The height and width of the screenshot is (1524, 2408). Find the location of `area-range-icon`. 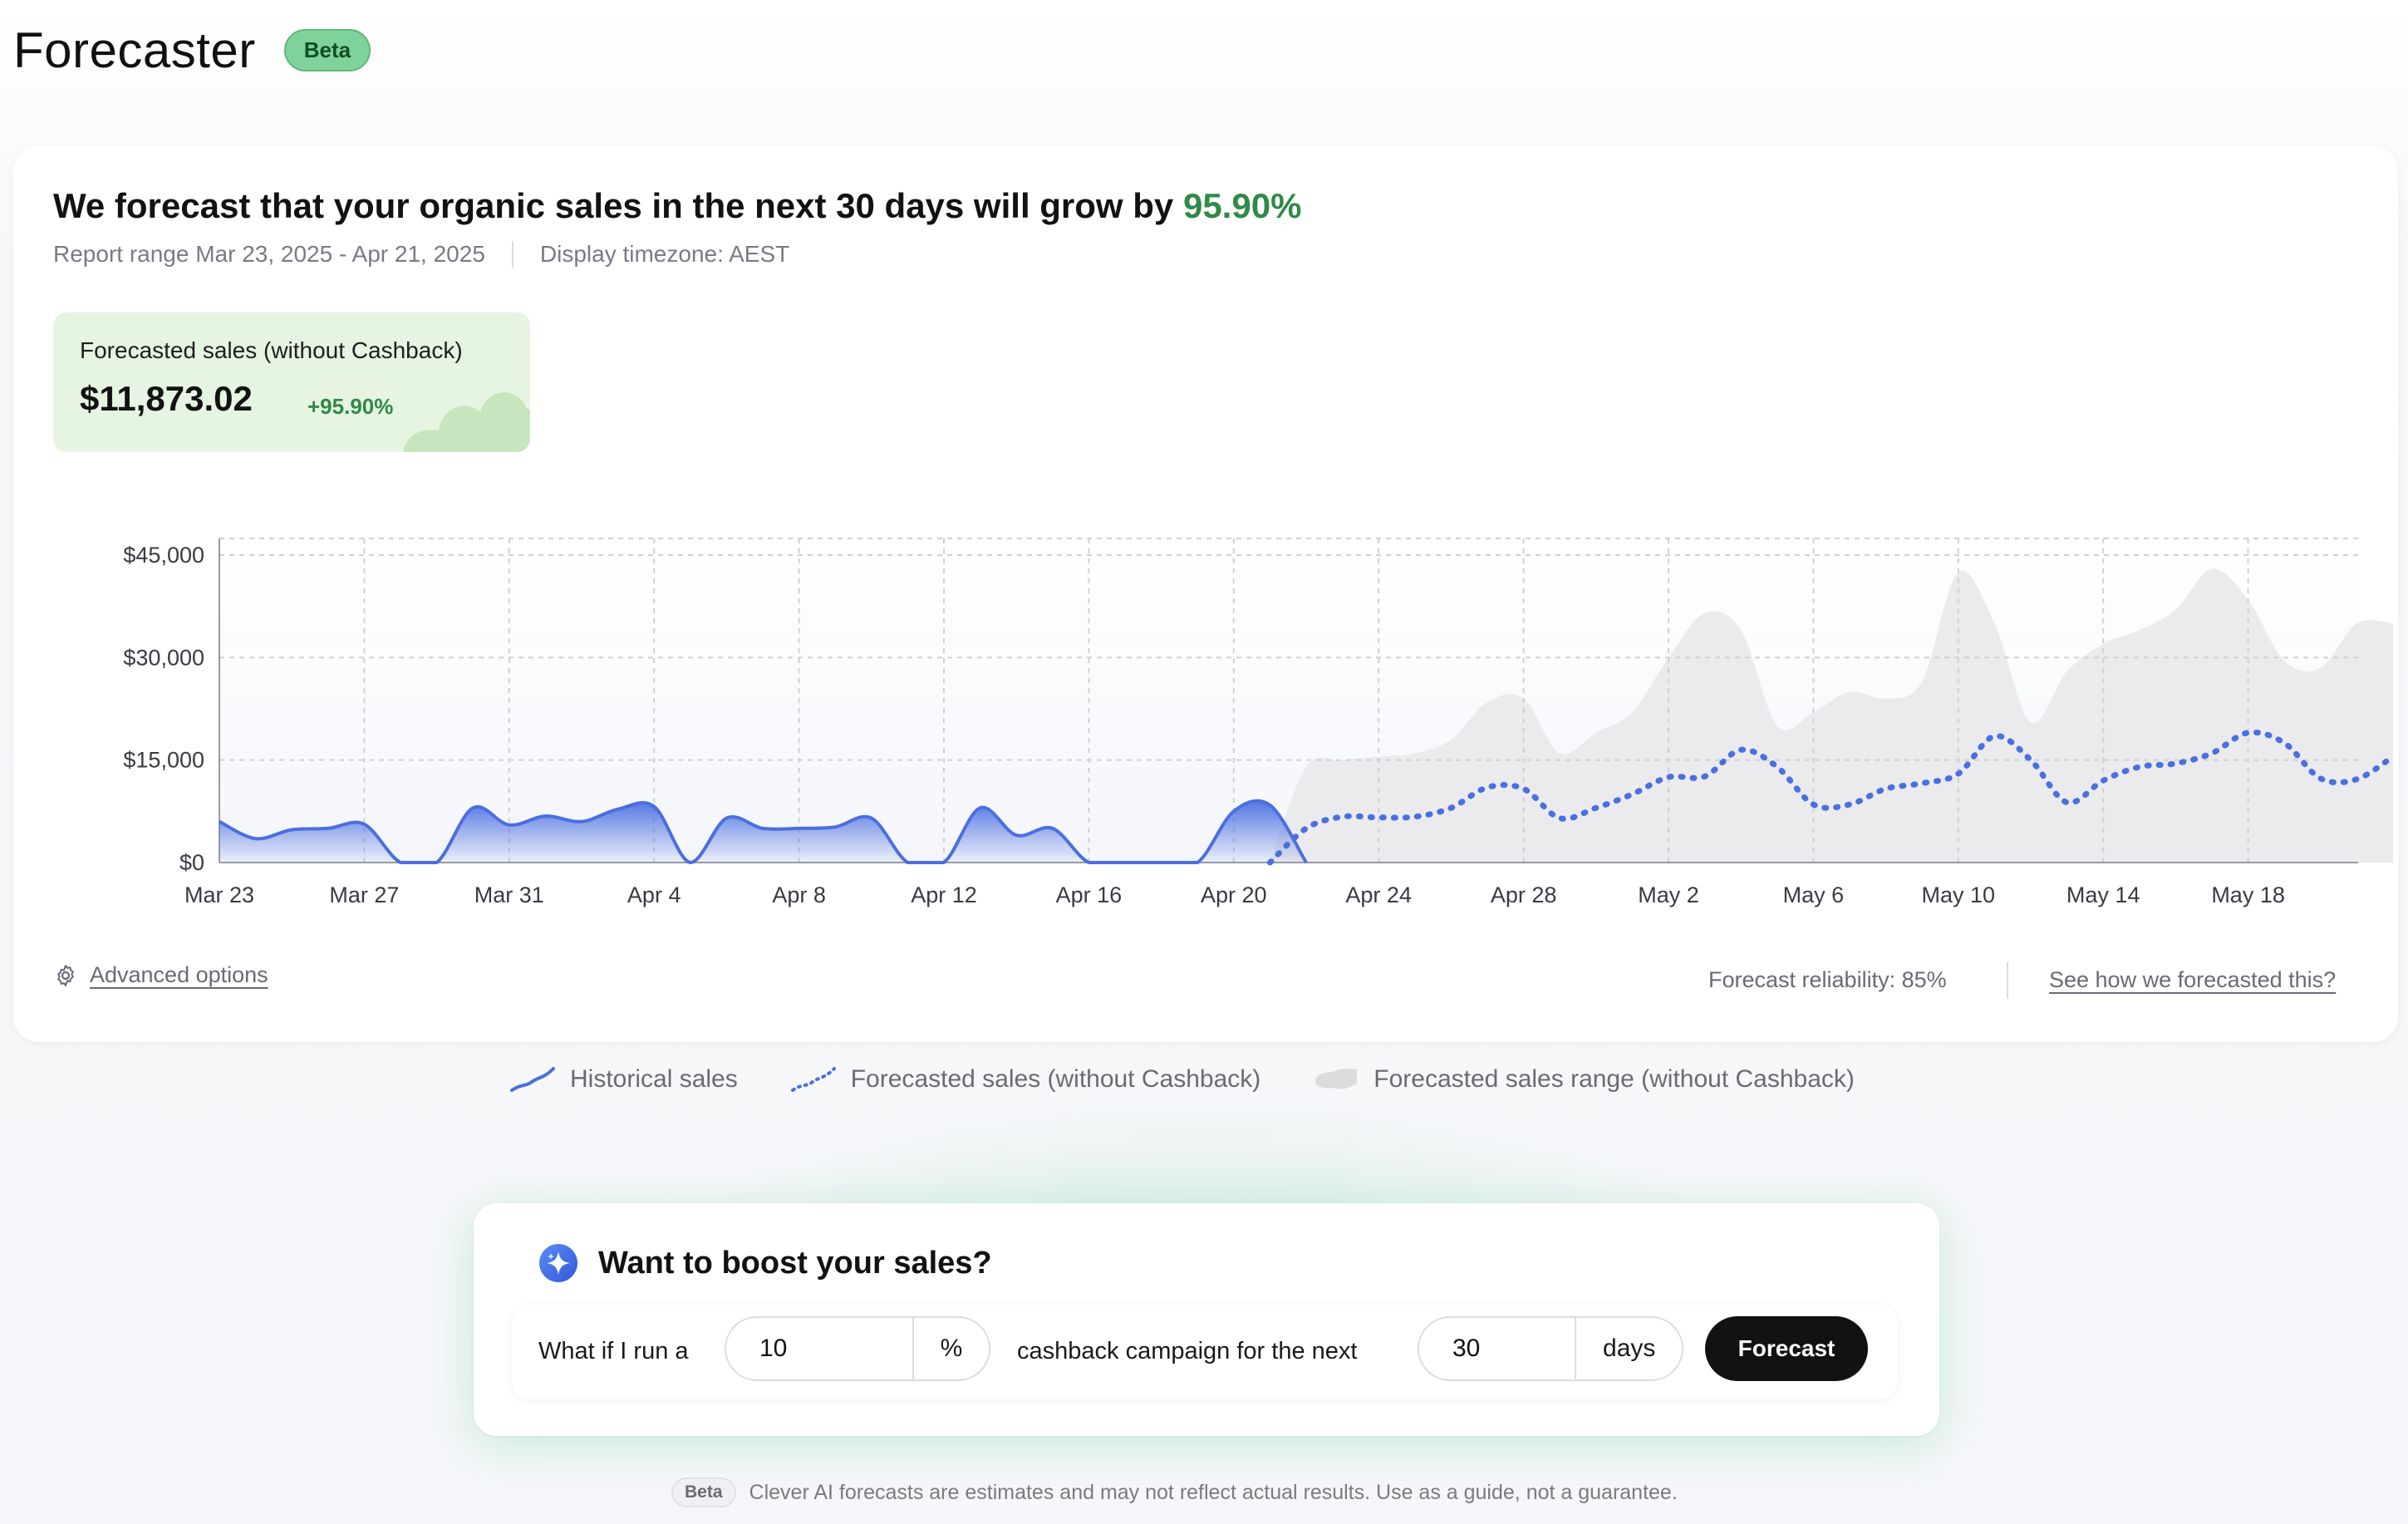

area-range-icon is located at coordinates (1336, 1079).